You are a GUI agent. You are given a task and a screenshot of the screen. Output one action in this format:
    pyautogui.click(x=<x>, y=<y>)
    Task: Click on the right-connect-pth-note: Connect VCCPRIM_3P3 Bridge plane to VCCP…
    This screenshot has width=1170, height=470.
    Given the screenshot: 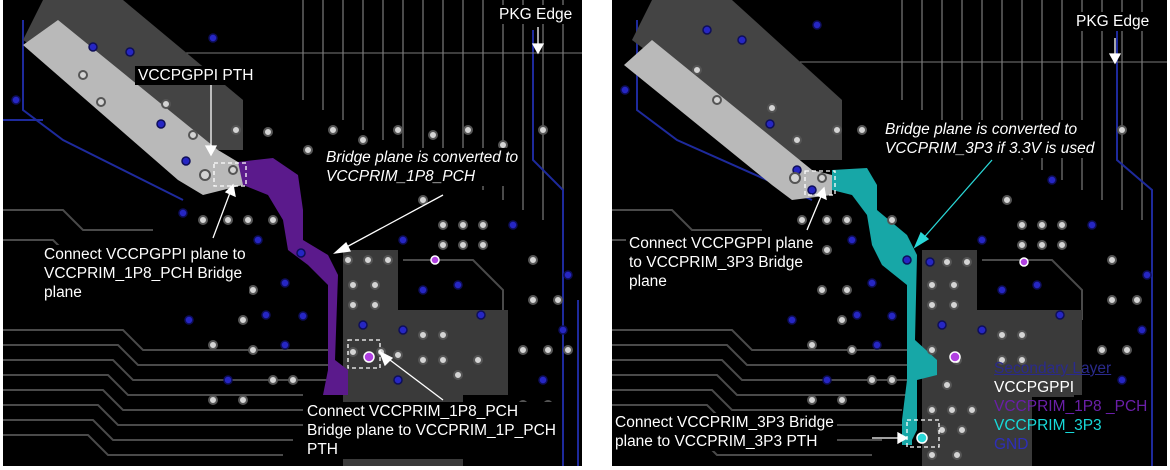 What is the action you would take?
    pyautogui.click(x=724, y=432)
    